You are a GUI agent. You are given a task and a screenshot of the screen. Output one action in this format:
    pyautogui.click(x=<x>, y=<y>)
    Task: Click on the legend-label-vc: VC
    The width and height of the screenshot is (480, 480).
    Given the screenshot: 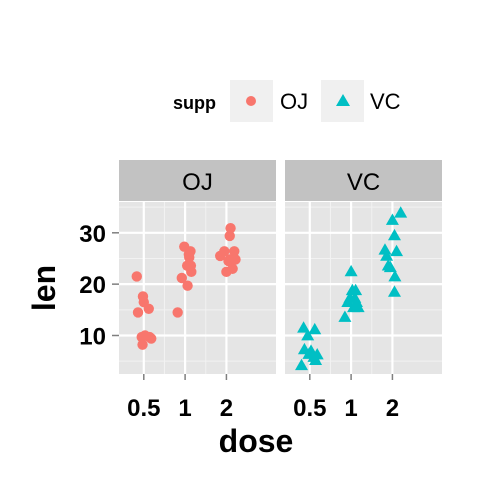 What is the action you would take?
    pyautogui.click(x=385, y=101)
    